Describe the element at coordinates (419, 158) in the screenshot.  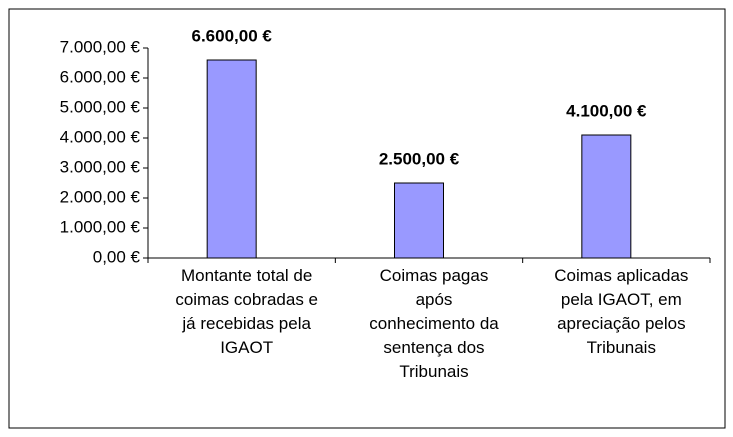
I see `data-label: 2.500,00 €` at that location.